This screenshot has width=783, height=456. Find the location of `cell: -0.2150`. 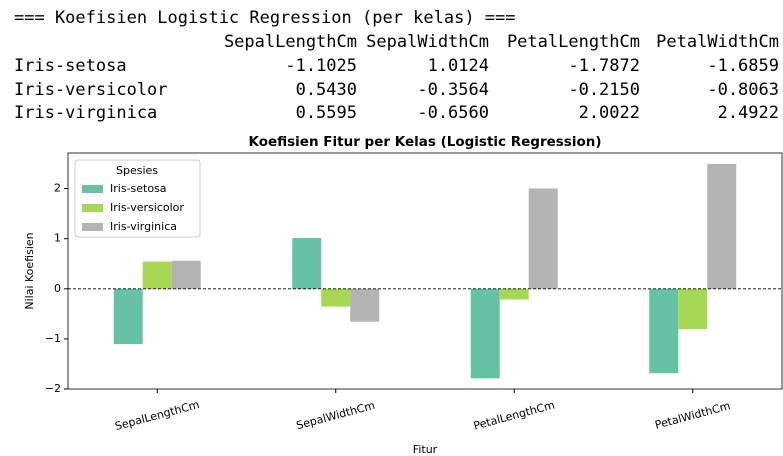

cell: -0.2150 is located at coordinates (604, 90).